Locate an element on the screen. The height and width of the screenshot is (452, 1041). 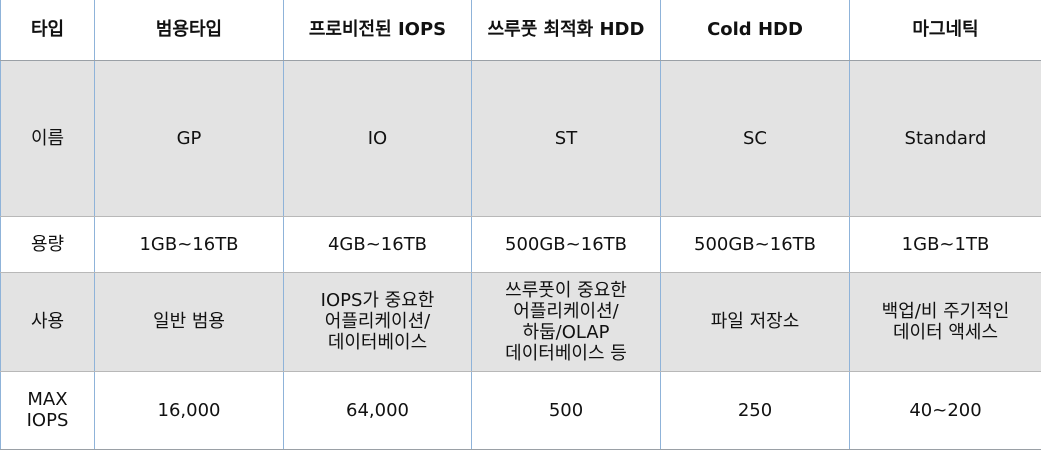
table-cell: 500 is located at coordinates (566, 410).